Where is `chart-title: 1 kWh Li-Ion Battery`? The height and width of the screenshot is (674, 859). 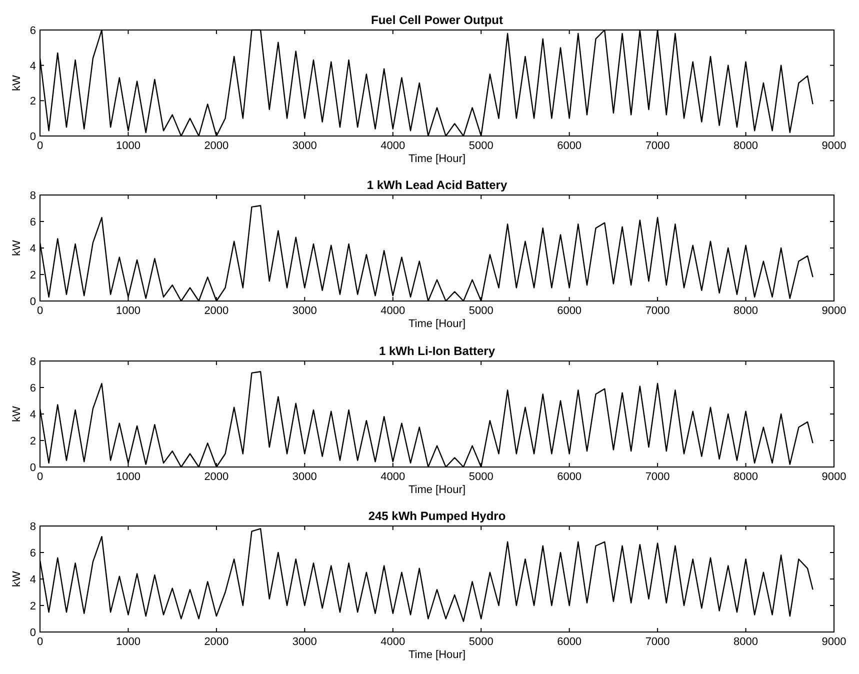 chart-title: 1 kWh Li-Ion Battery is located at coordinates (437, 351).